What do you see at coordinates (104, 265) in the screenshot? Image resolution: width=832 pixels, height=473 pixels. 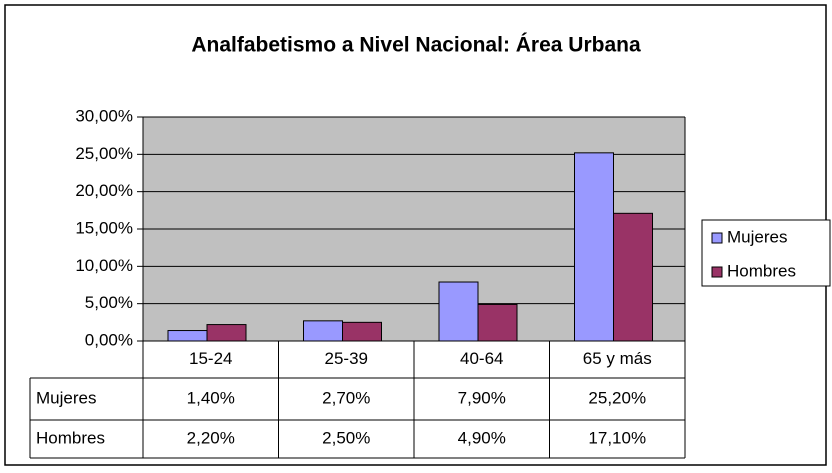 I see `y-tick-label: 10,00%` at bounding box center [104, 265].